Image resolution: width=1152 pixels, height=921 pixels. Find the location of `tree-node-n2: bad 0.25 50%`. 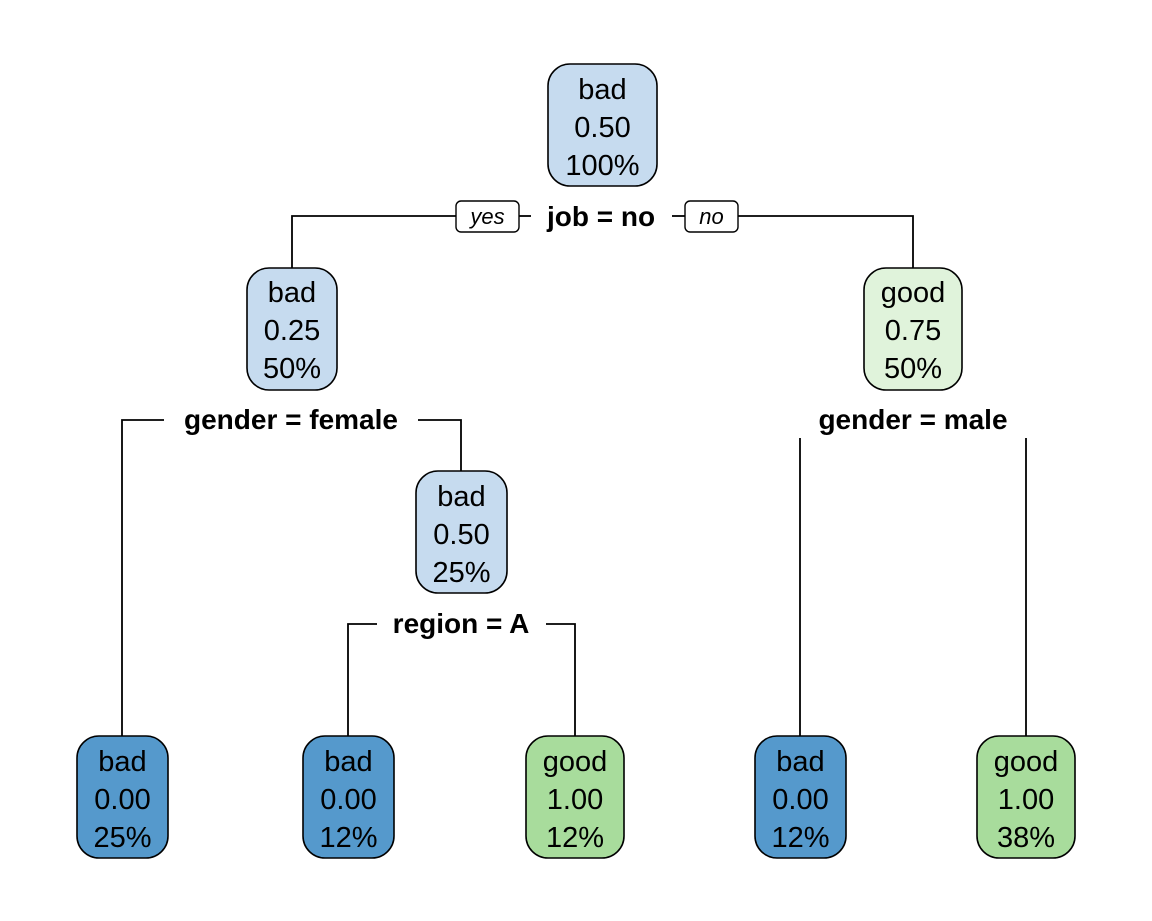

tree-node-n2: bad 0.25 50% is located at coordinates (292, 329).